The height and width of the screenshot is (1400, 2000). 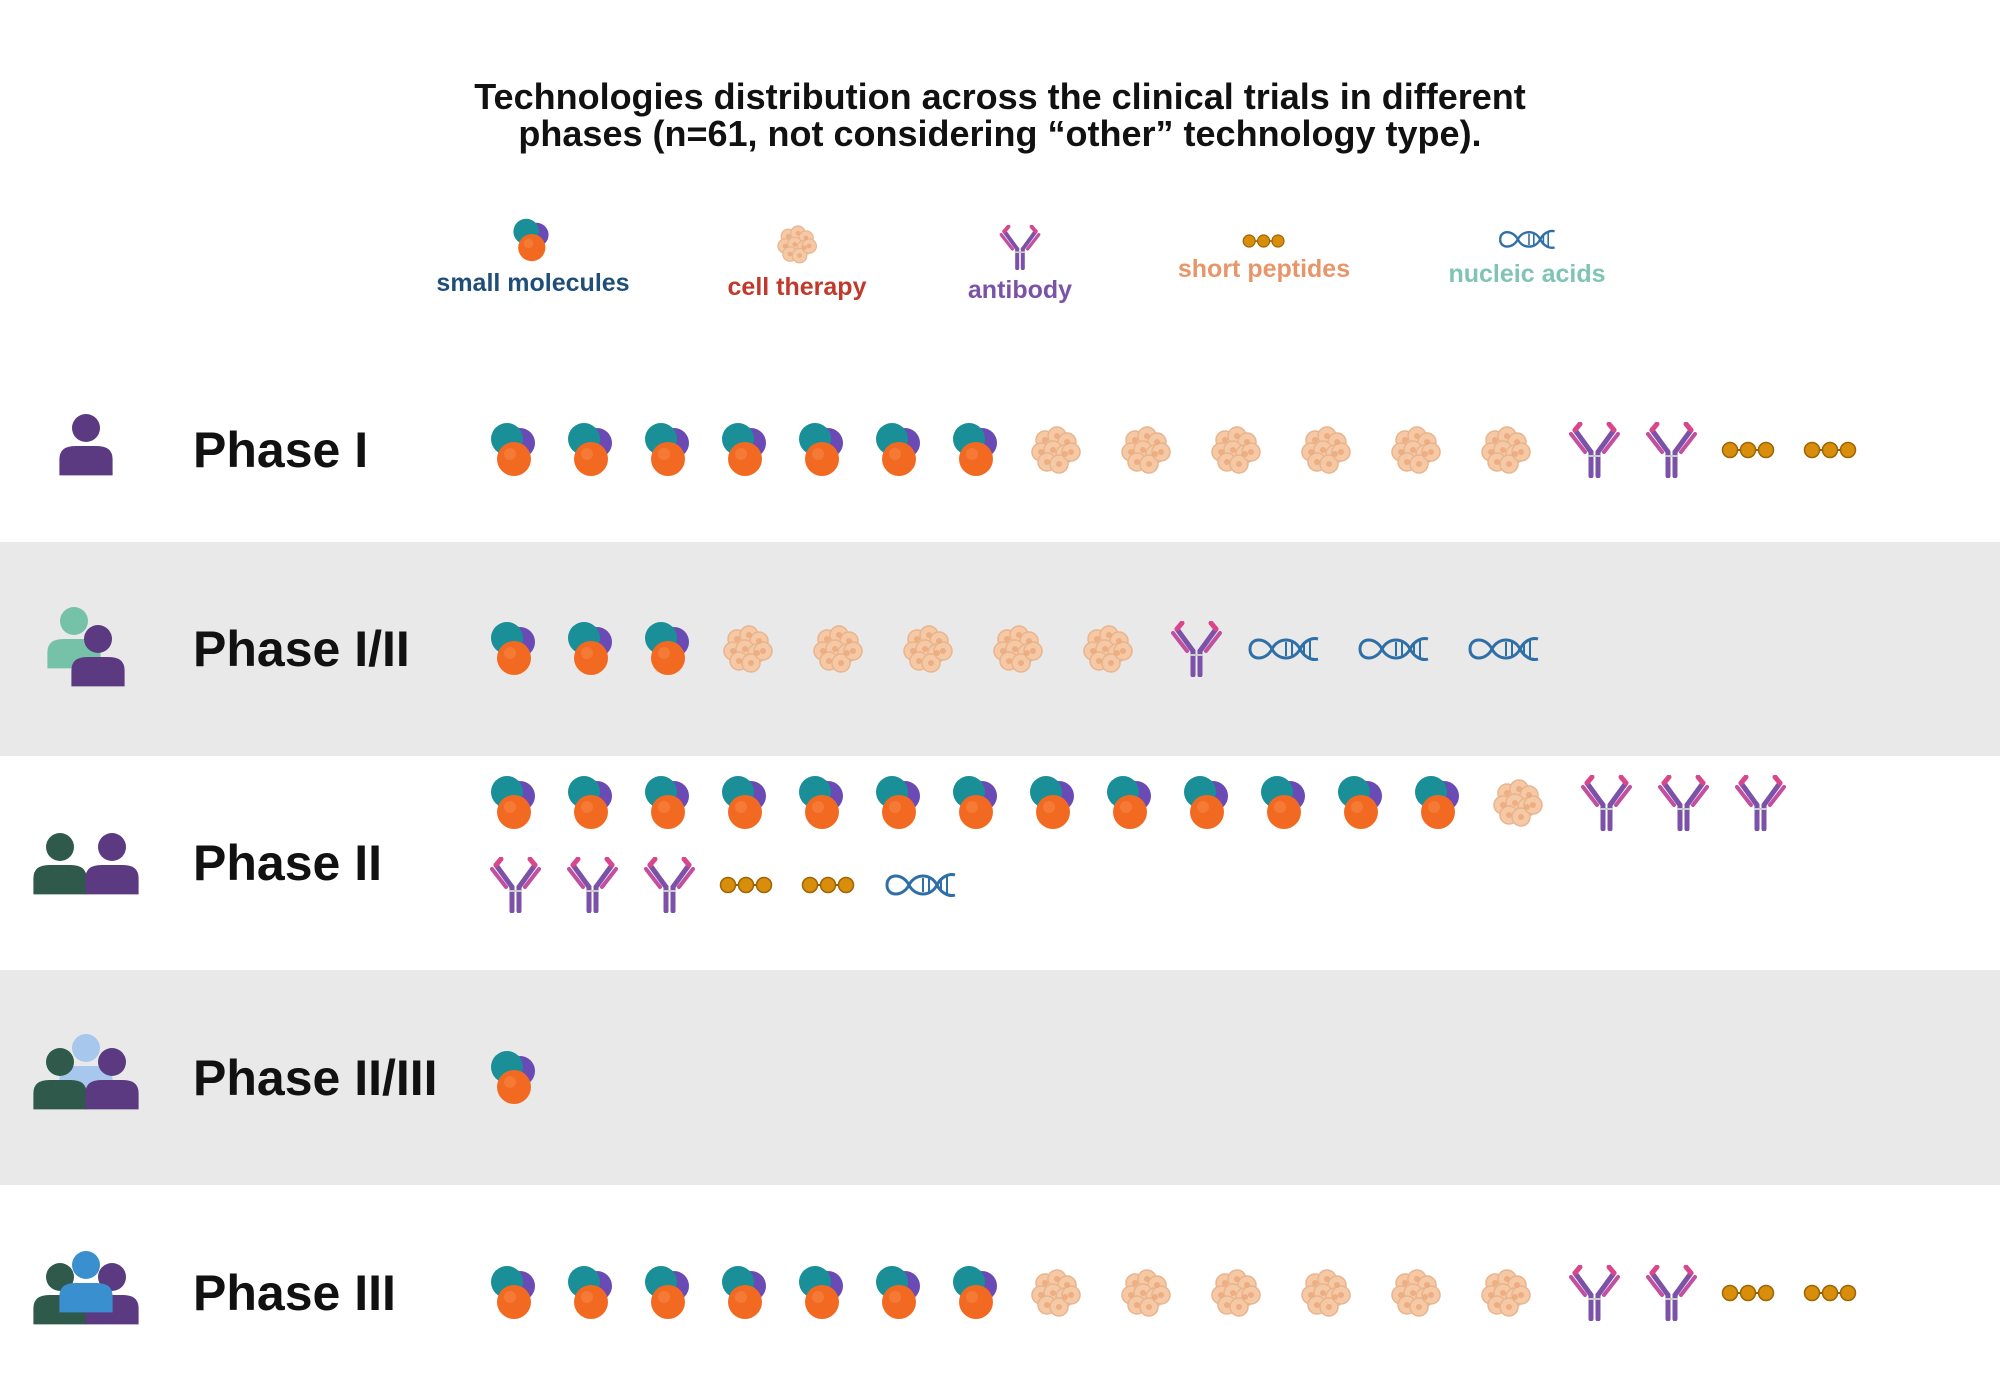 What do you see at coordinates (86, 651) in the screenshot?
I see `two-persons-icon` at bounding box center [86, 651].